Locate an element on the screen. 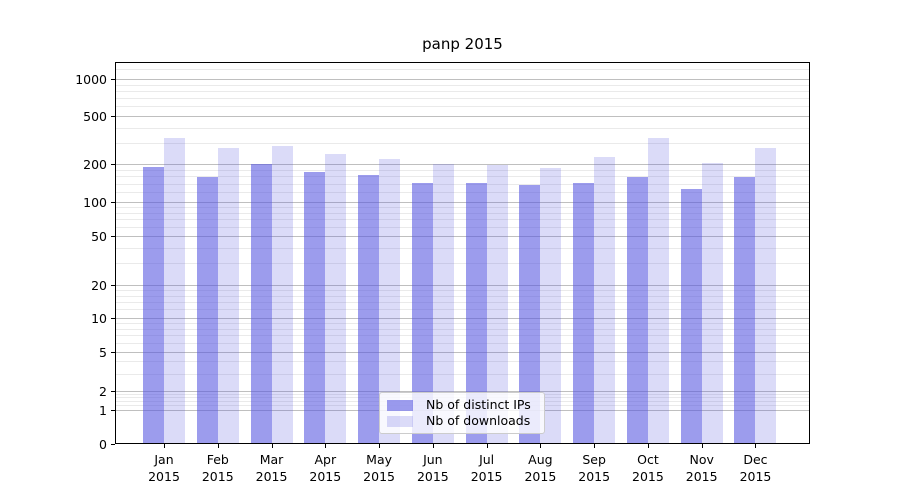 This screenshot has width=900, height=500. bar-downloads-feb is located at coordinates (228, 295).